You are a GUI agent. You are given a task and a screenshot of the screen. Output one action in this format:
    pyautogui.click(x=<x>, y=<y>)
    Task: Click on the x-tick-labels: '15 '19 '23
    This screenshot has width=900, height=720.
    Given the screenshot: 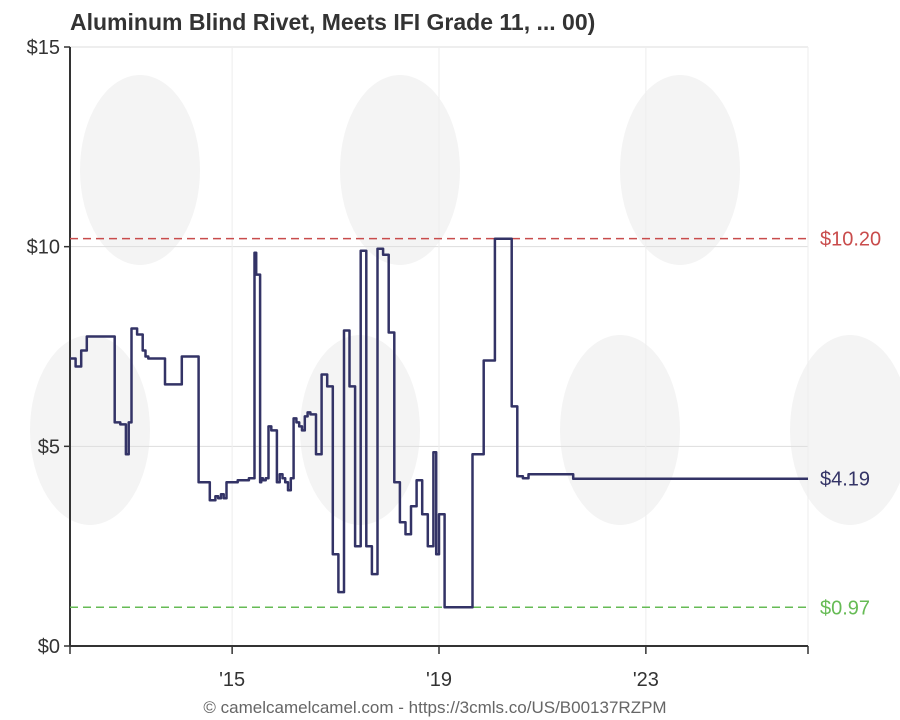 What is the action you would take?
    pyautogui.click(x=439, y=680)
    